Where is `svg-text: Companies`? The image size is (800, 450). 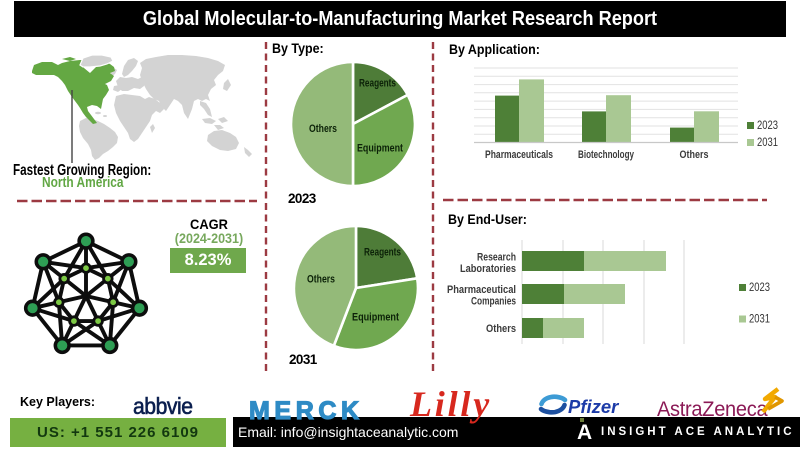 svg-text: Companies is located at coordinates (493, 302).